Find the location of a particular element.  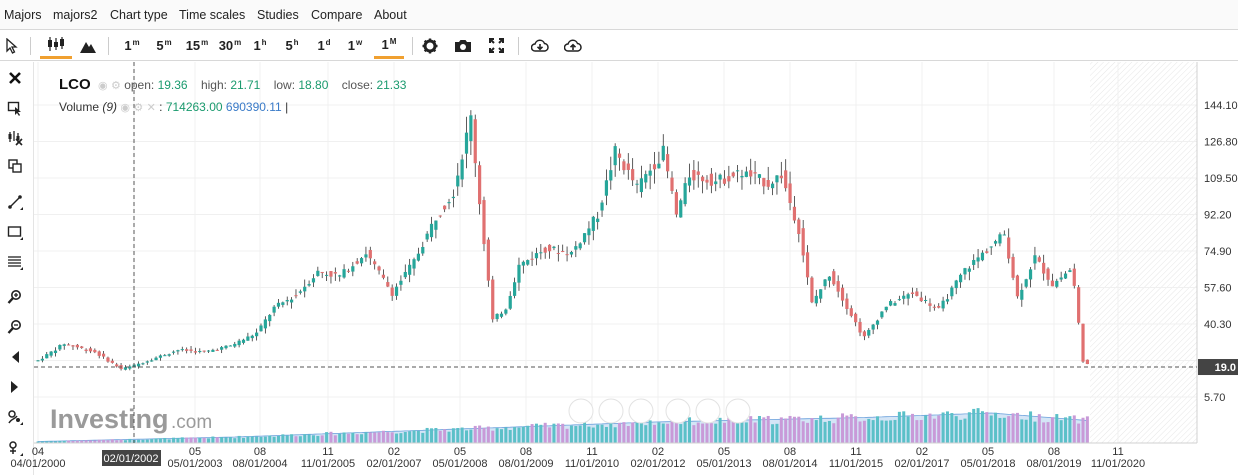

price-tick-label: 5.70 is located at coordinates (1214, 398).